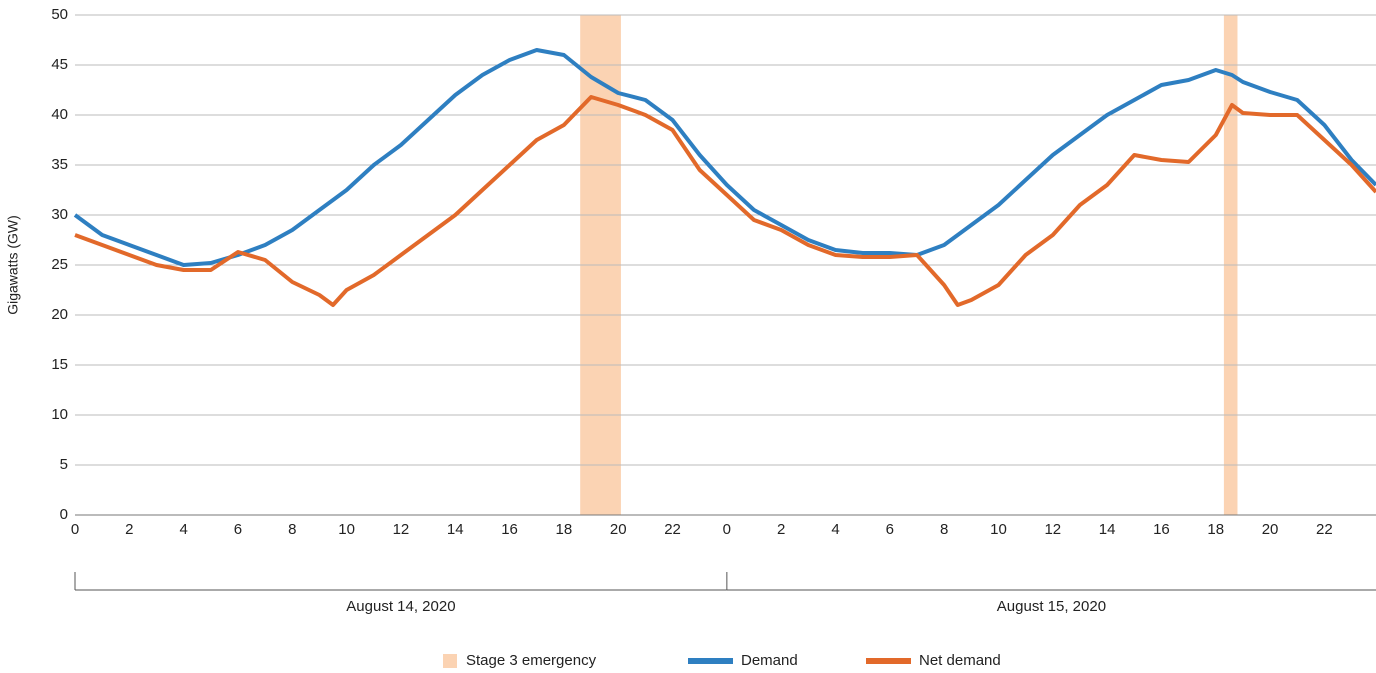 This screenshot has width=1376, height=673. I want to click on y-tick-label: 40, so click(59, 114).